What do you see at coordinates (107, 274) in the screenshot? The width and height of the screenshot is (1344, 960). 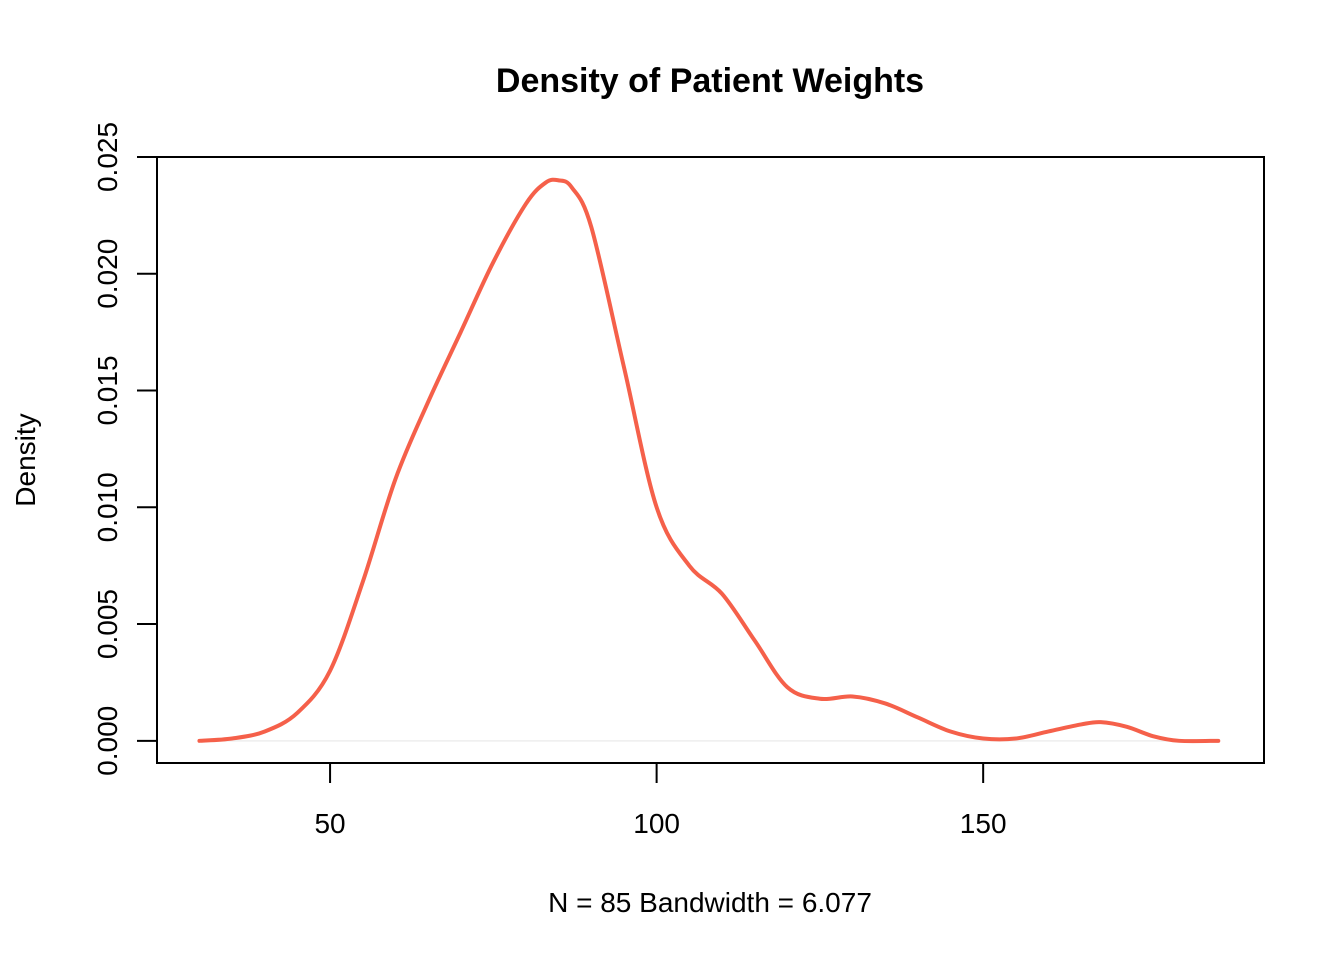 I see `y-tick-label: 0.020` at bounding box center [107, 274].